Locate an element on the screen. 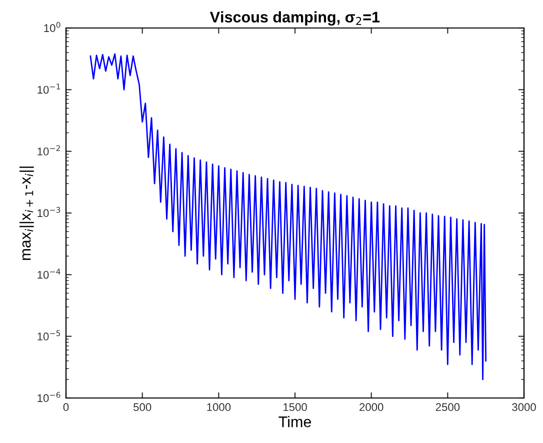 The height and width of the screenshot is (443, 543). x-tick-label: 3000 is located at coordinates (524, 407).